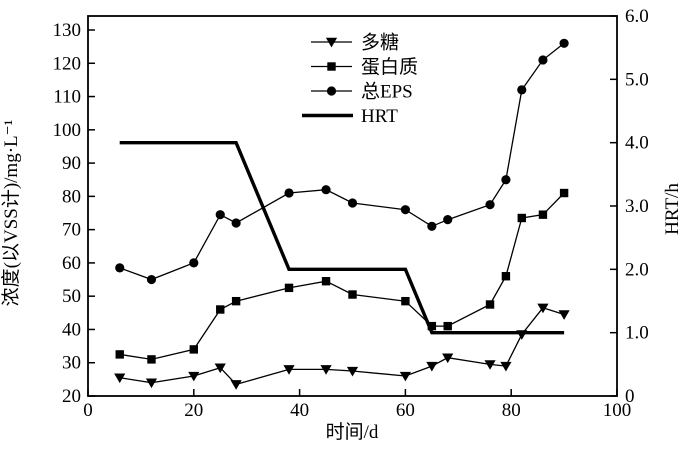 This screenshot has width=700, height=454. What do you see at coordinates (331, 91) in the screenshot?
I see `legend-circle-marker` at bounding box center [331, 91].